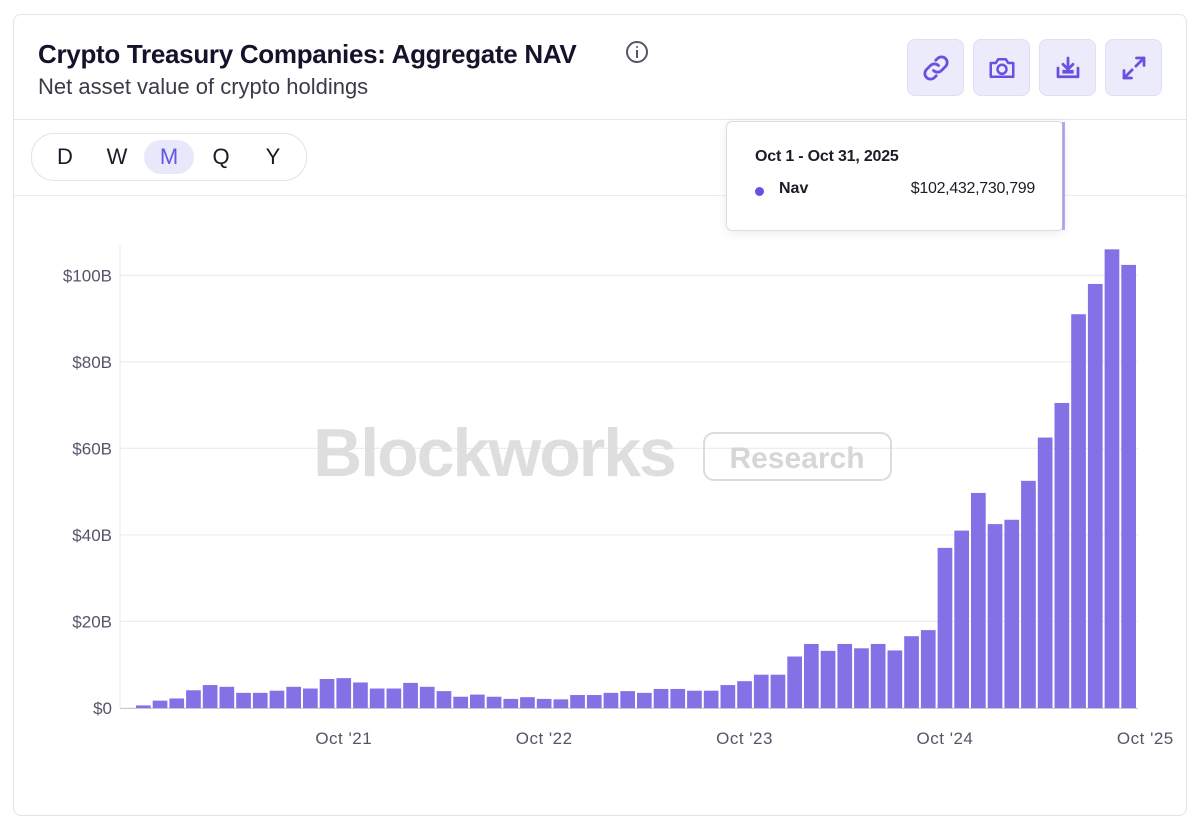  Describe the element at coordinates (221, 156) in the screenshot. I see `period-q: Q` at that location.